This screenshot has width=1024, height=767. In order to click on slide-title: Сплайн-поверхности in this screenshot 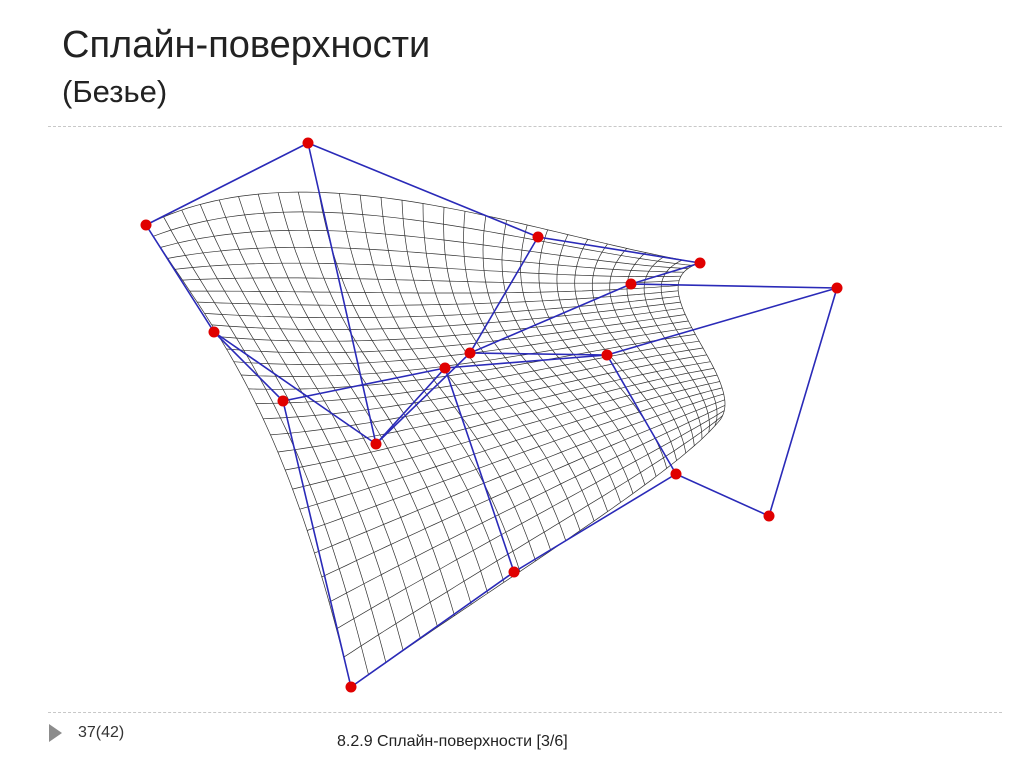, I will do `click(246, 45)`.